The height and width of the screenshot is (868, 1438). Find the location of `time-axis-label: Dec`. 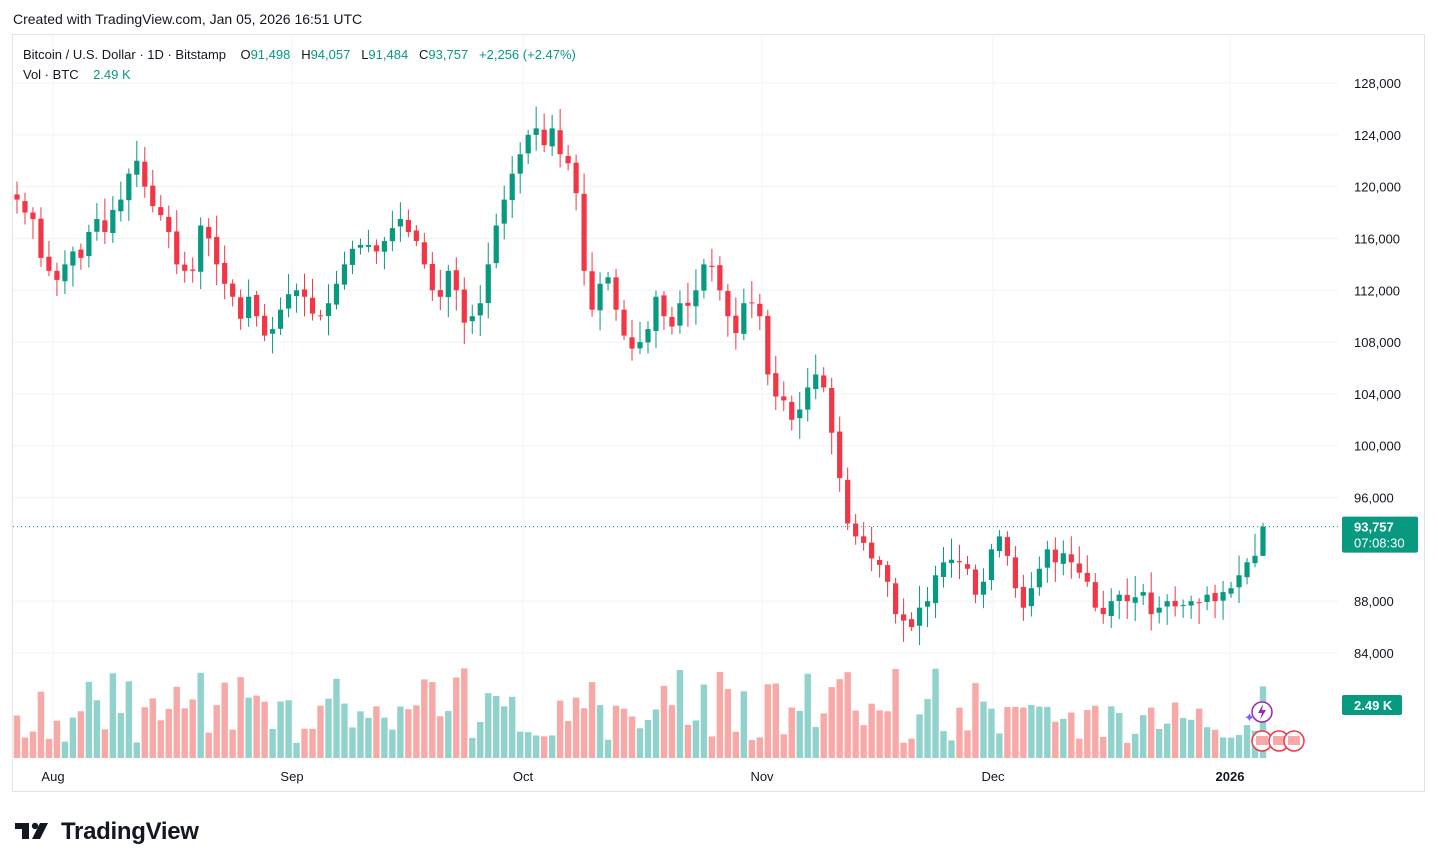

time-axis-label: Dec is located at coordinates (993, 776).